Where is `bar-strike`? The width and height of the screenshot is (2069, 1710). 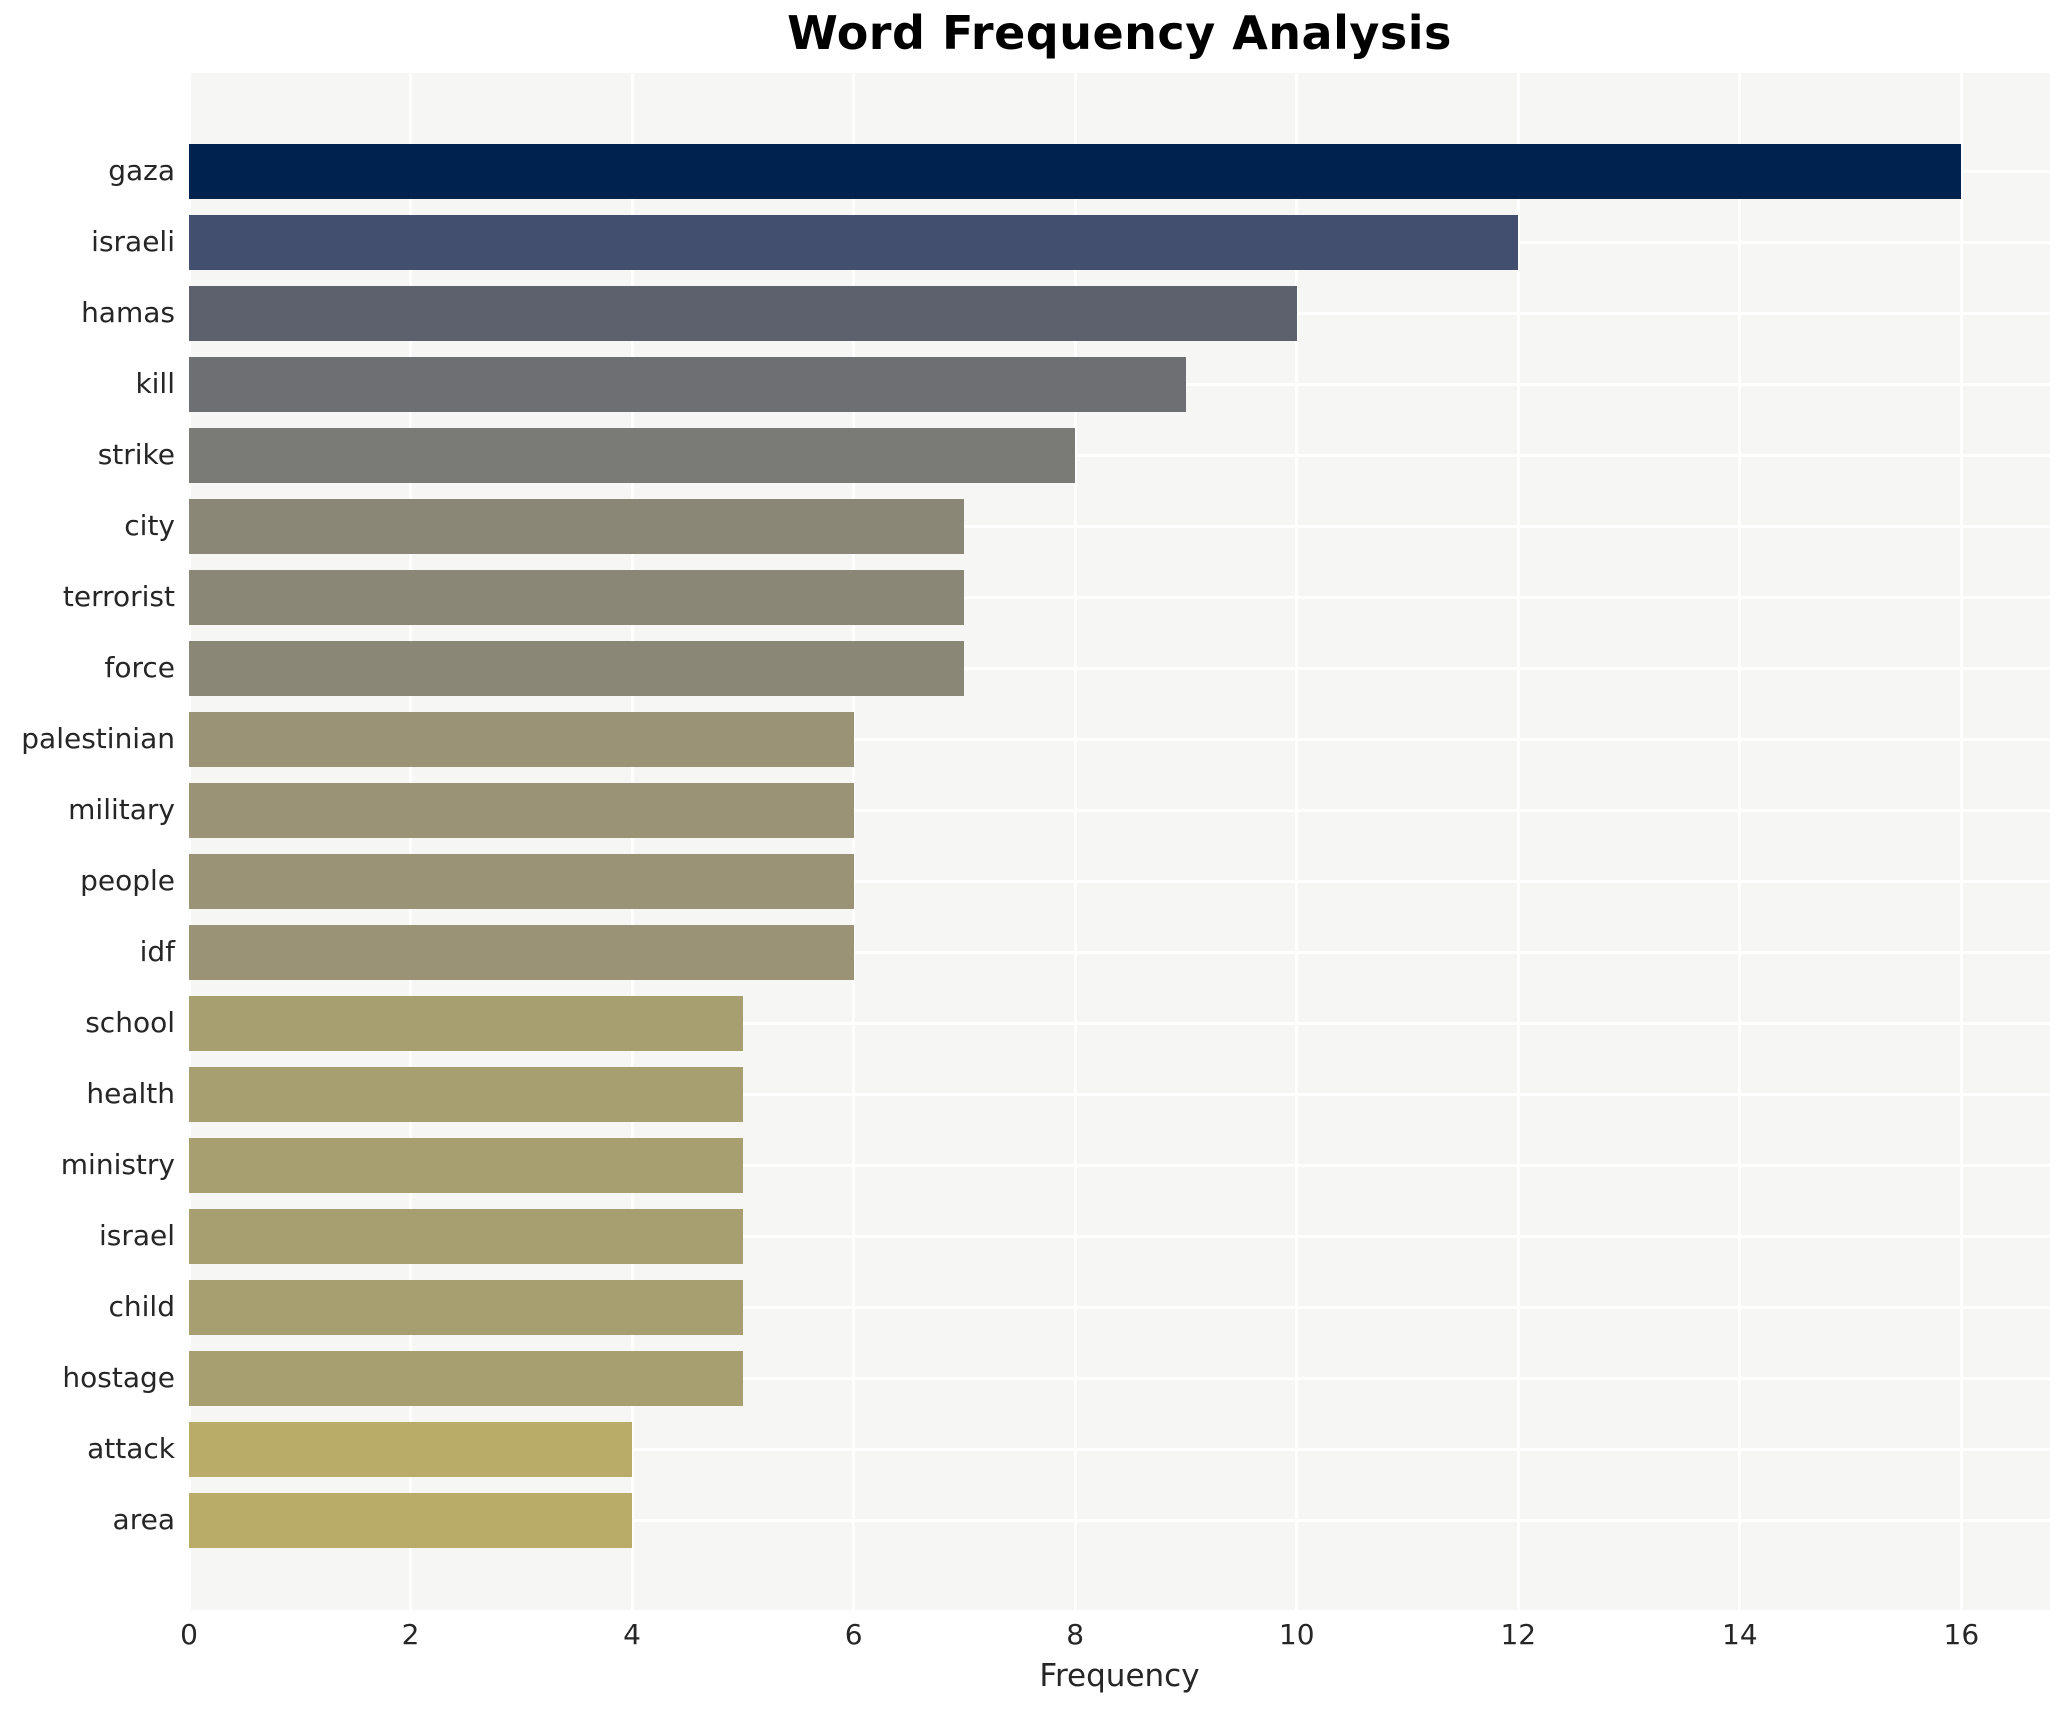
bar-strike is located at coordinates (632, 455).